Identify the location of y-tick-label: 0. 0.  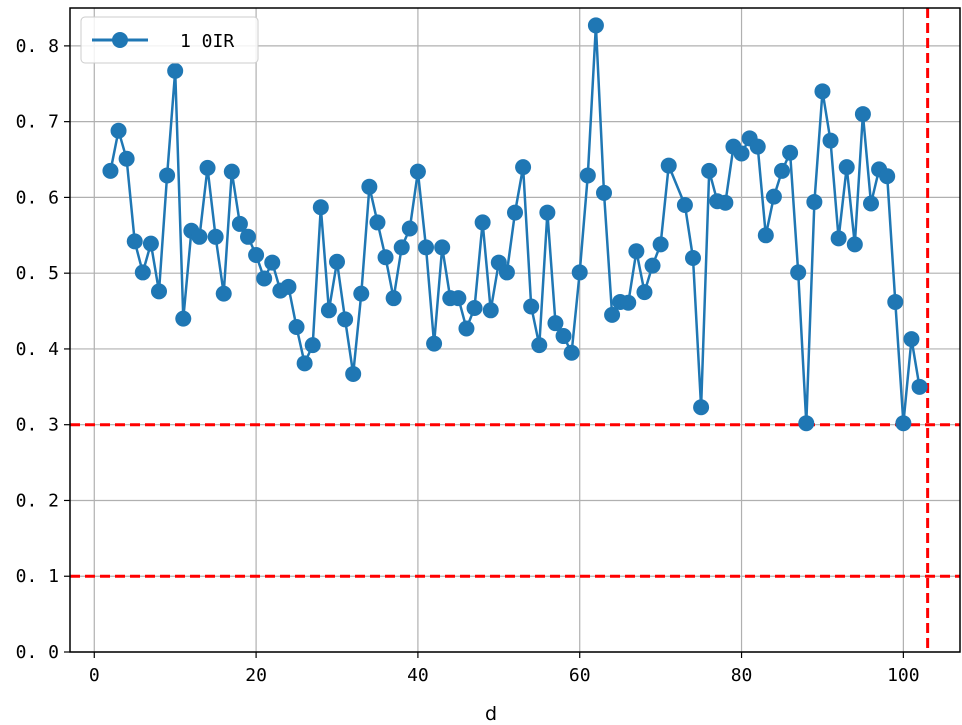
(37, 652).